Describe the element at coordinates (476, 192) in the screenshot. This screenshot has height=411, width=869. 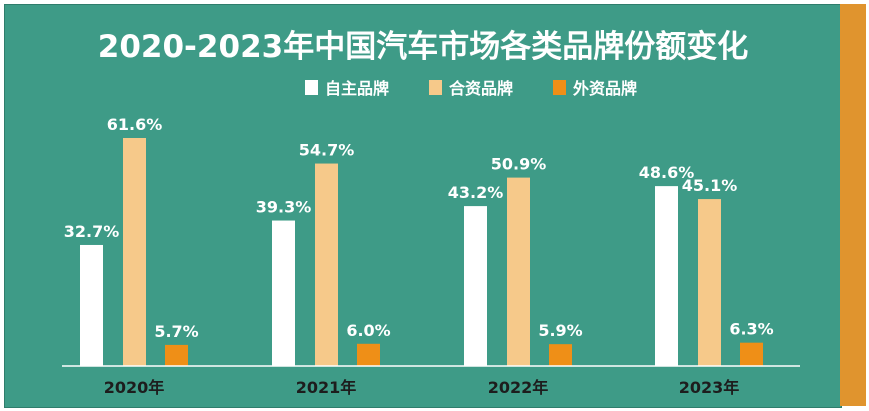
I see `data-label-2022-series-1: 43.2%` at that location.